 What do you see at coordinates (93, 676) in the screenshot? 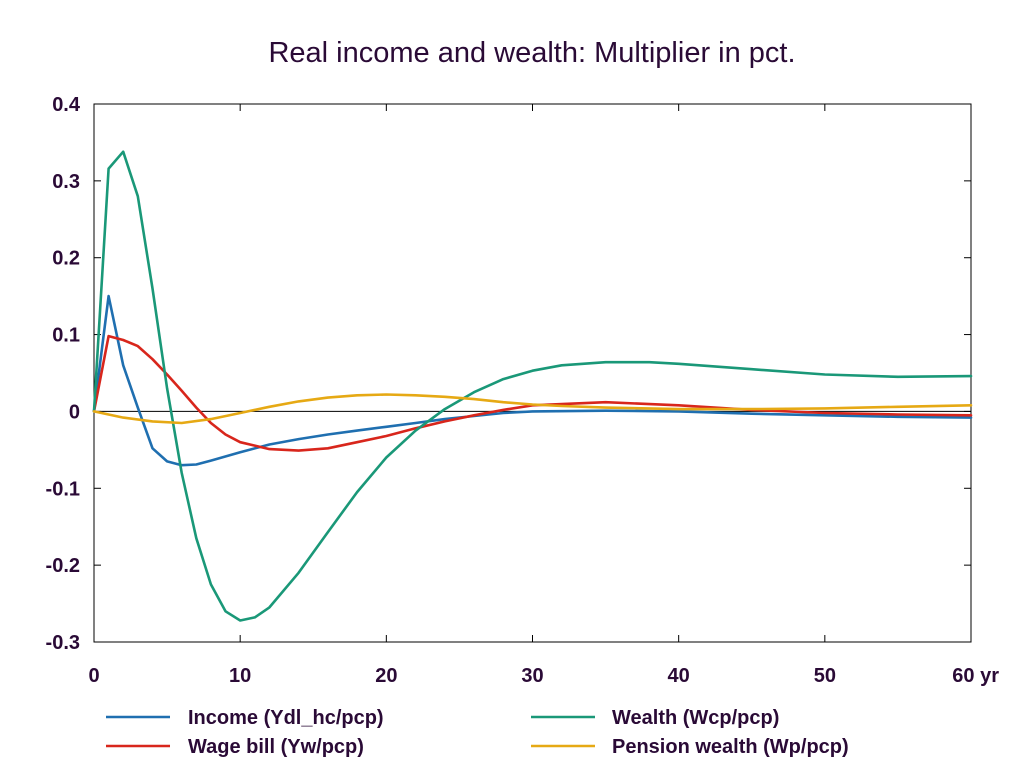
I see `x-tick-label: 0` at bounding box center [93, 676].